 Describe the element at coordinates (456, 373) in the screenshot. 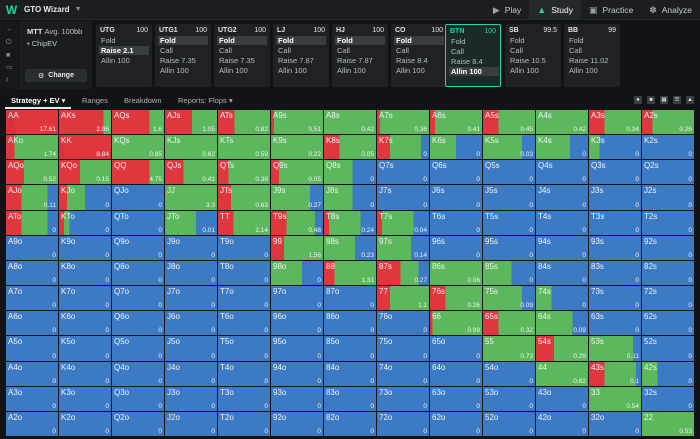

I see `hand-cell: 64o 0` at that location.